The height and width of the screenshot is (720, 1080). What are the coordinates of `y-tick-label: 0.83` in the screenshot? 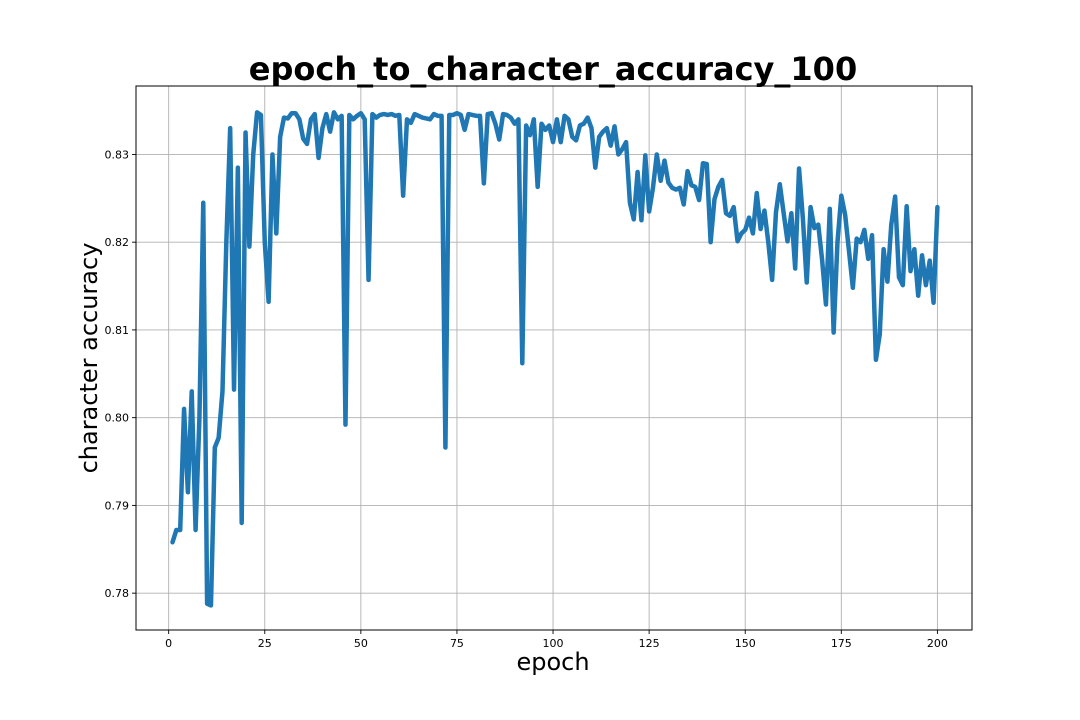 It's located at (117, 154).